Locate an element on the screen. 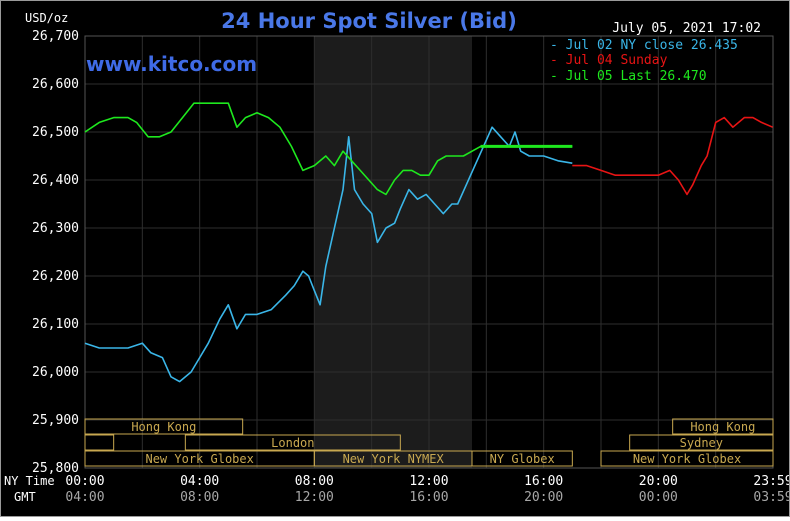  gmt-tick-label: 20:00 is located at coordinates (543, 497).